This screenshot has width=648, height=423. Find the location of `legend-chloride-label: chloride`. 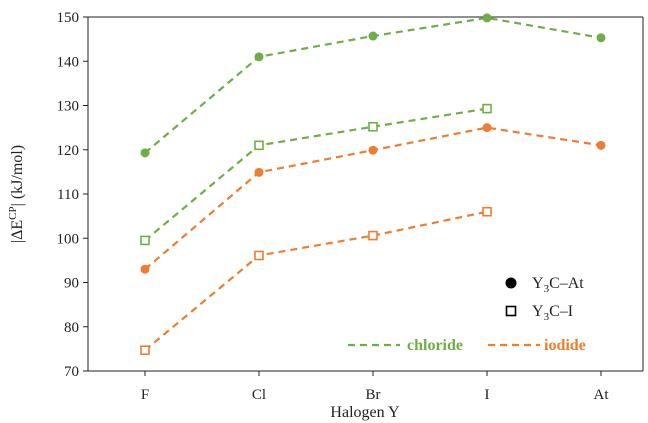

legend-chloride-label: chloride is located at coordinates (435, 345).